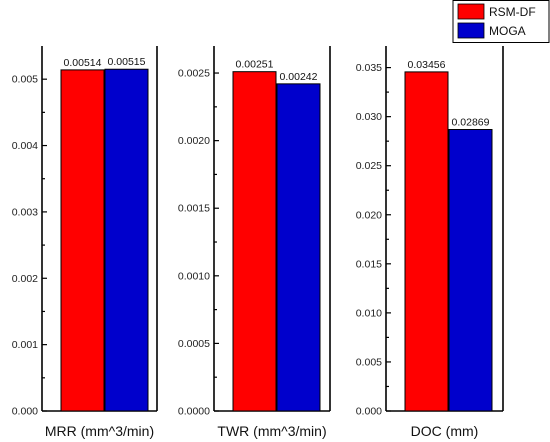 The image size is (550, 442). I want to click on data-label: 0.00514, so click(83, 63).